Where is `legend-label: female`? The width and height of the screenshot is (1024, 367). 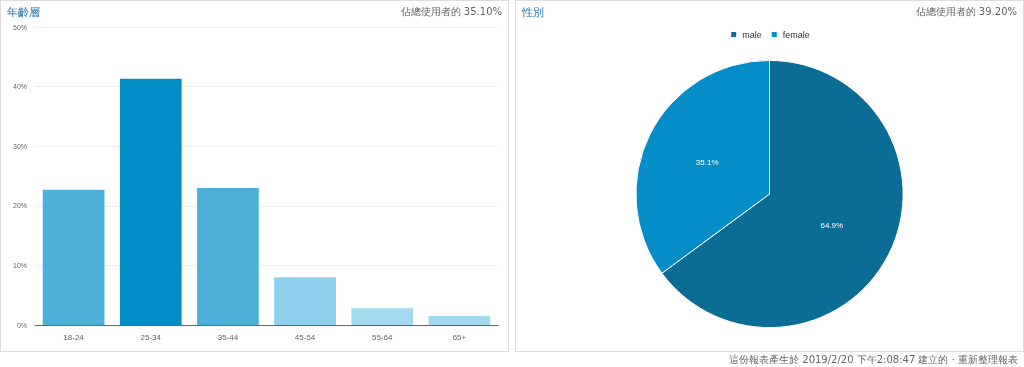 legend-label: female is located at coordinates (796, 34).